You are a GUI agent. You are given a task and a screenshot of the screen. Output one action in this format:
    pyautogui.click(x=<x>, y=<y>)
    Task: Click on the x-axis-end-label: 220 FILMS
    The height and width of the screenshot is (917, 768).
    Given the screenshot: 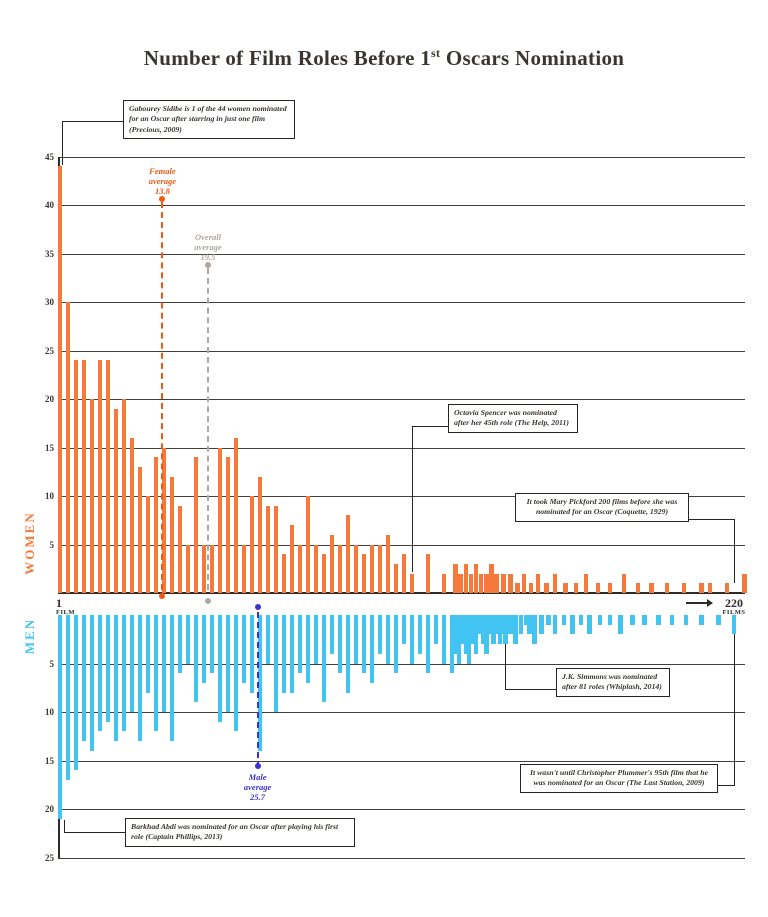 What is the action you would take?
    pyautogui.click(x=734, y=607)
    